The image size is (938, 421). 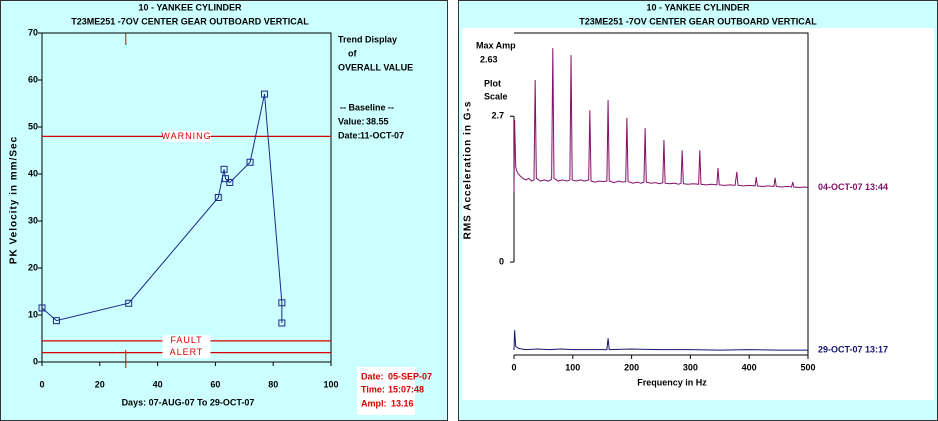 What do you see at coordinates (690, 367) in the screenshot?
I see `x-tick-label: 300` at bounding box center [690, 367].